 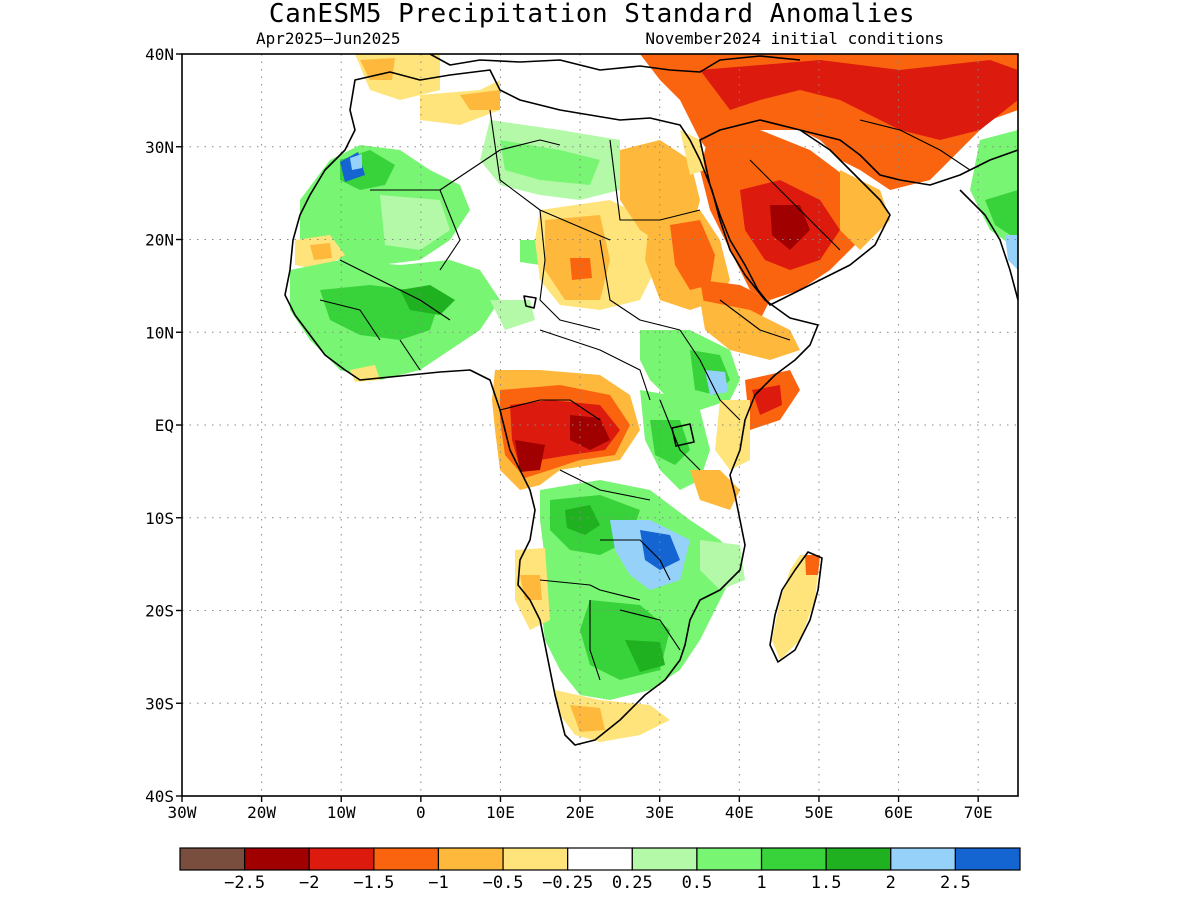 I want to click on lat-tick-label: 10N, so click(x=159, y=332).